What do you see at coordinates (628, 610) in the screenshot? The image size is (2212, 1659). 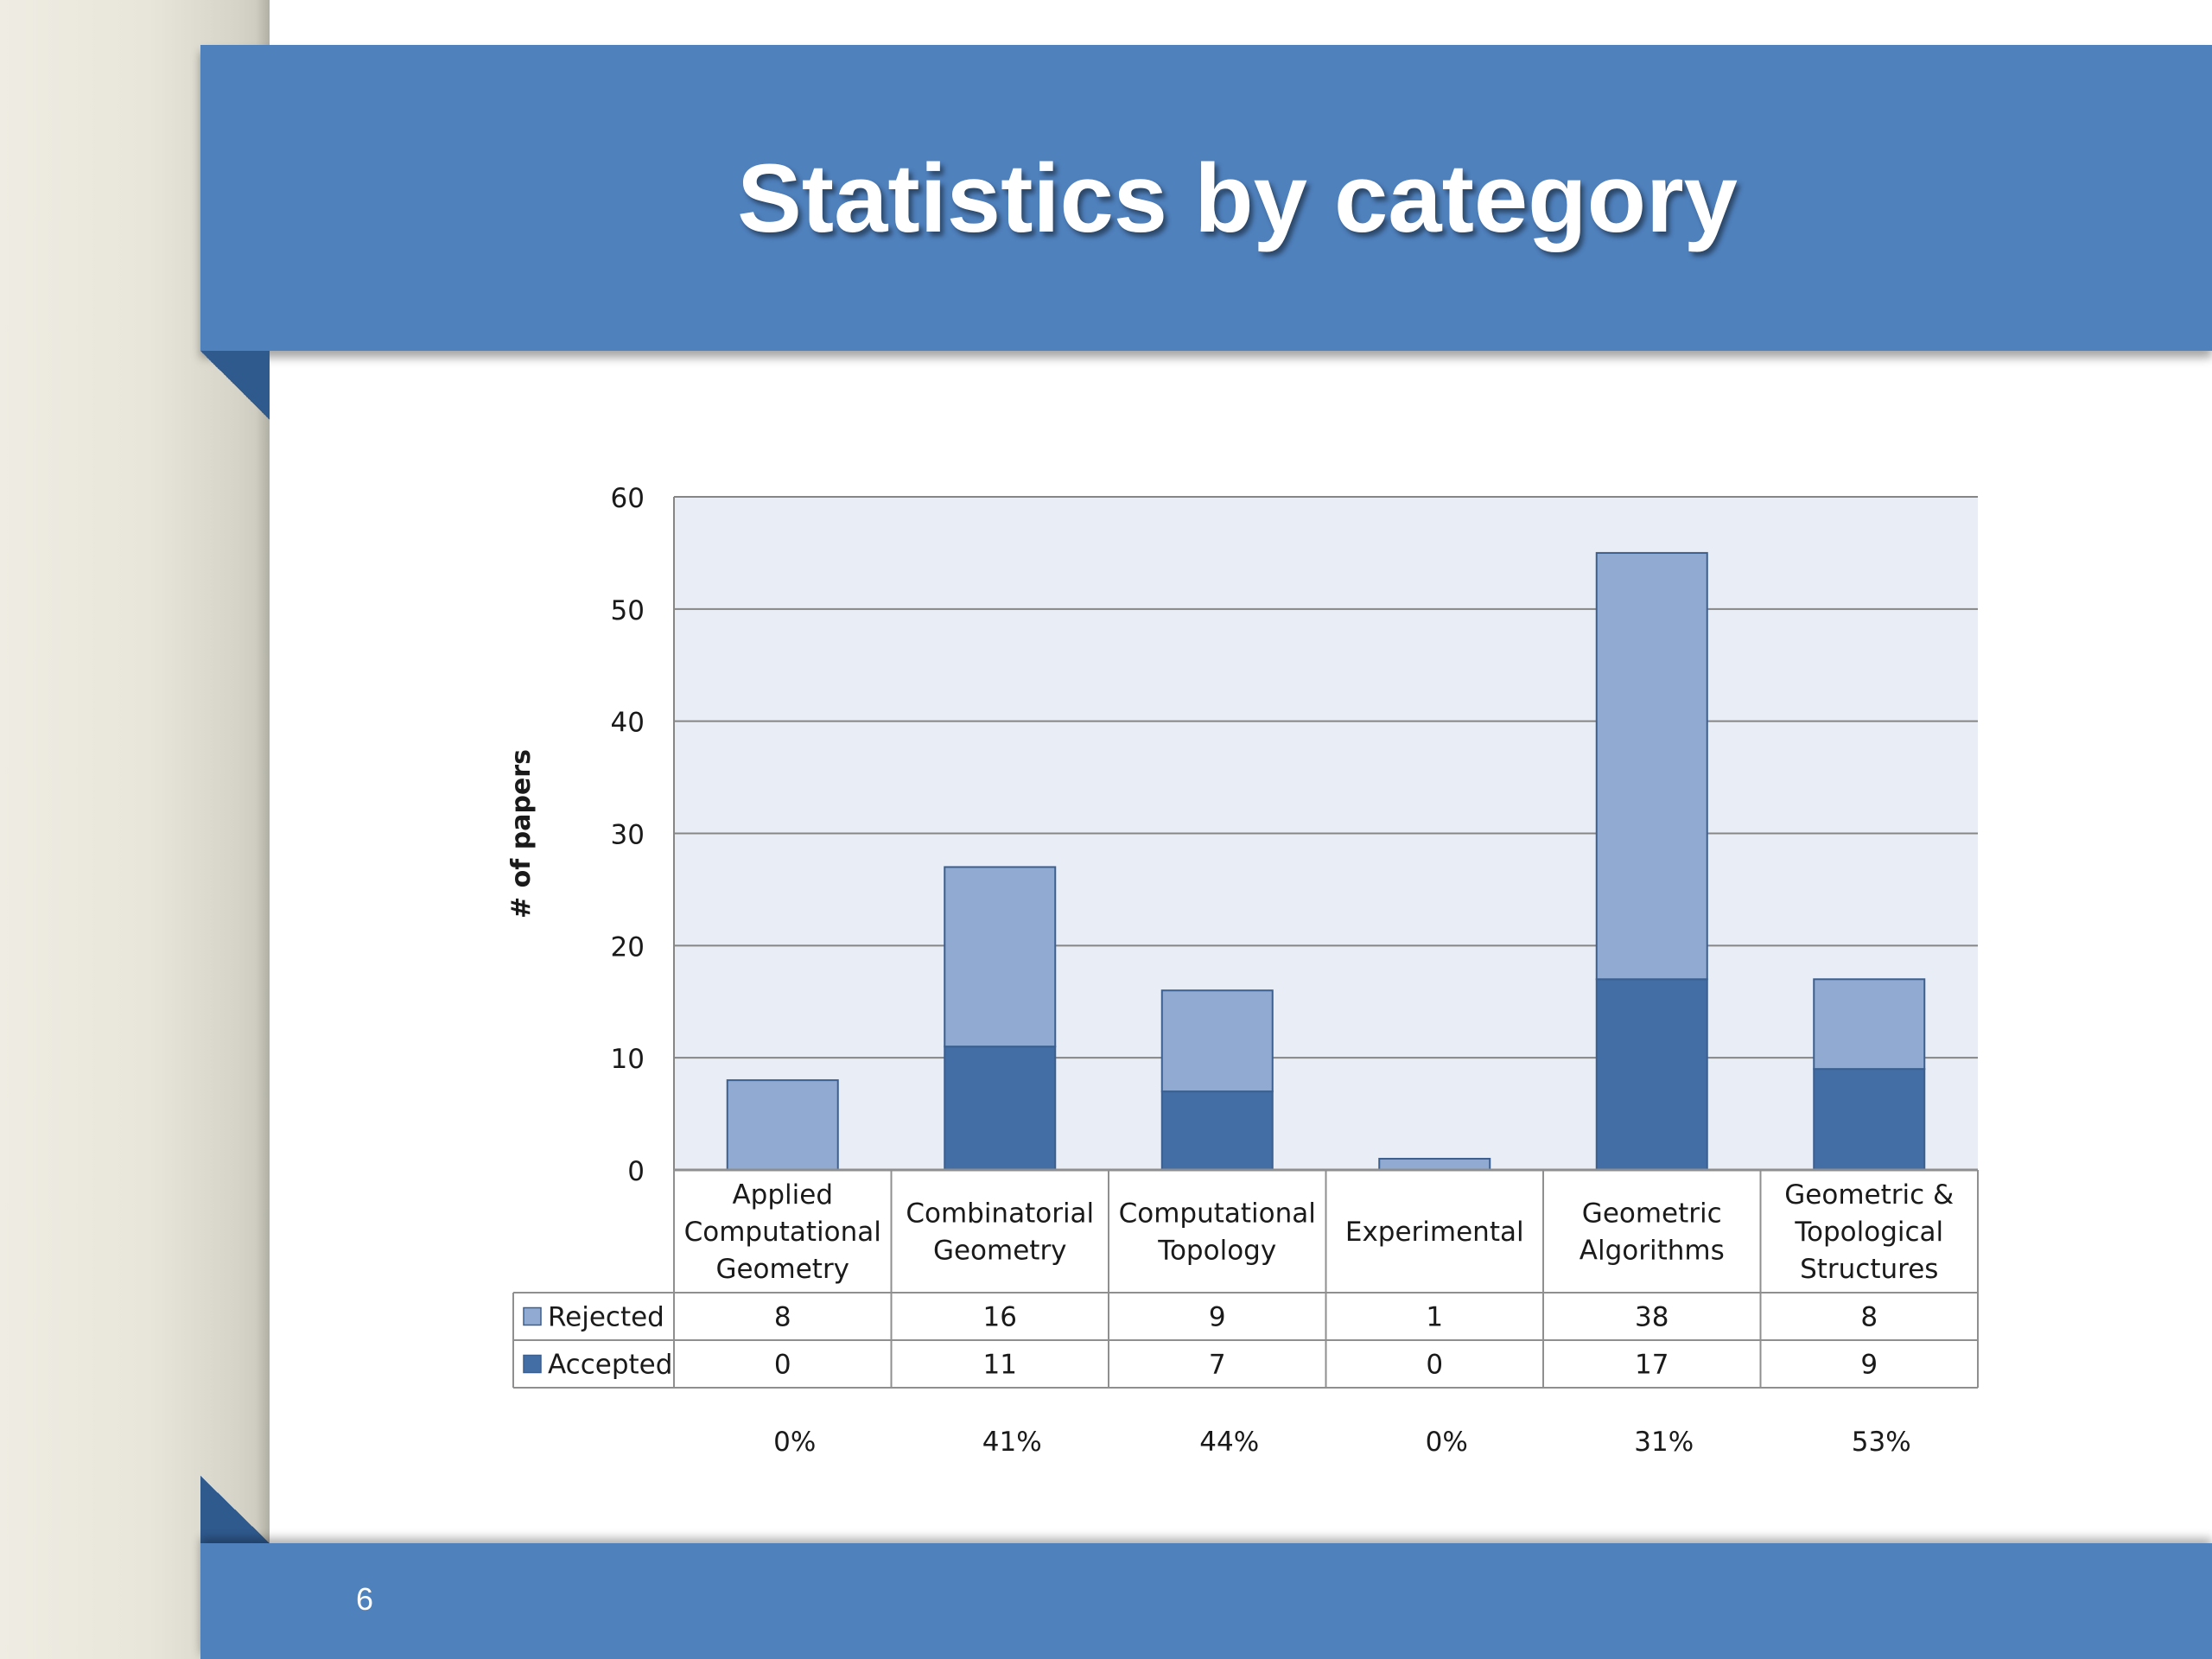 I see `y-tick-label: 50` at bounding box center [628, 610].